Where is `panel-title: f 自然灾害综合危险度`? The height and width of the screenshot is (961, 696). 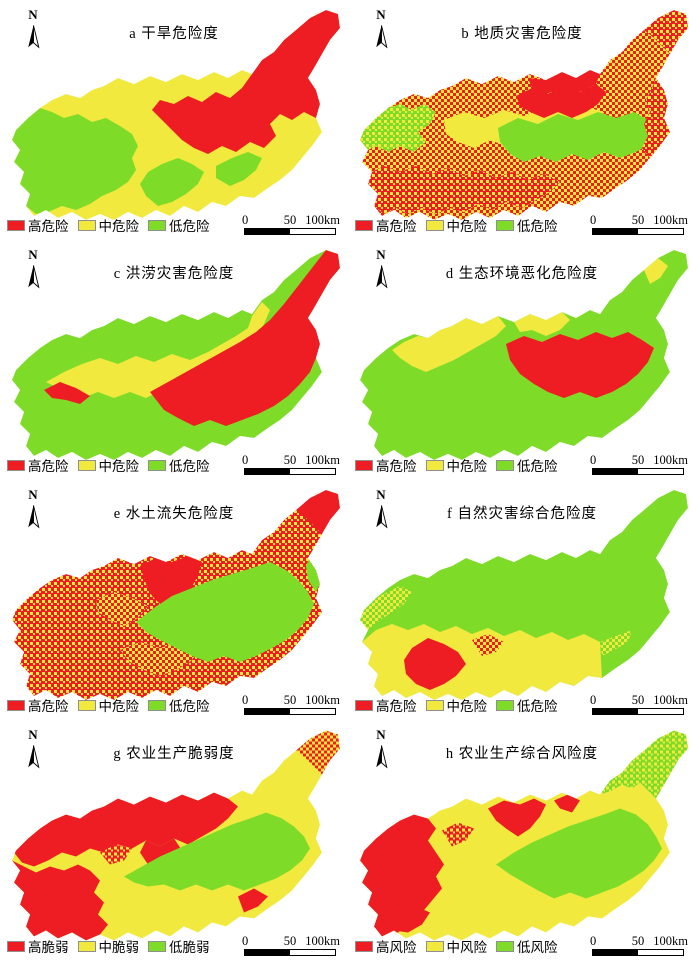 panel-title: f 自然灾害综合危险度 is located at coordinates (522, 514).